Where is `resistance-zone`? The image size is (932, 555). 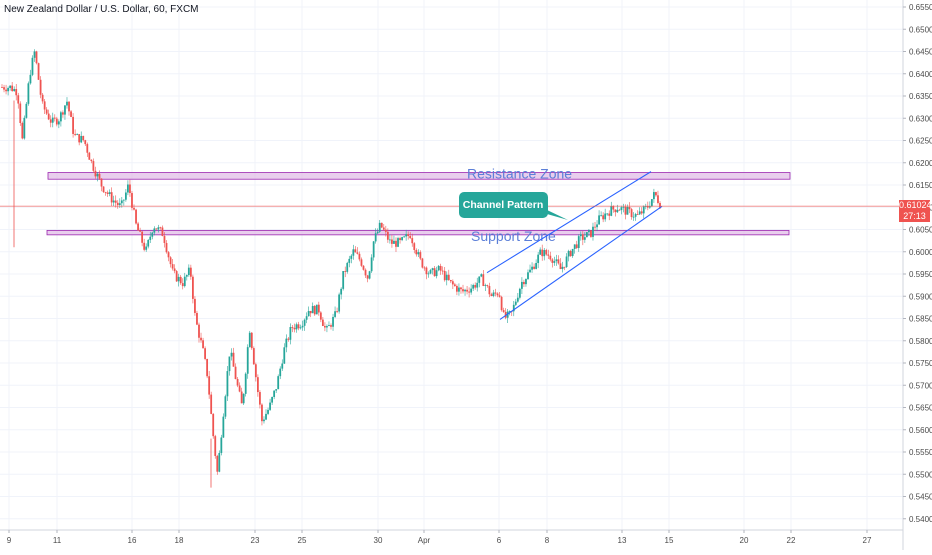
resistance-zone is located at coordinates (419, 176).